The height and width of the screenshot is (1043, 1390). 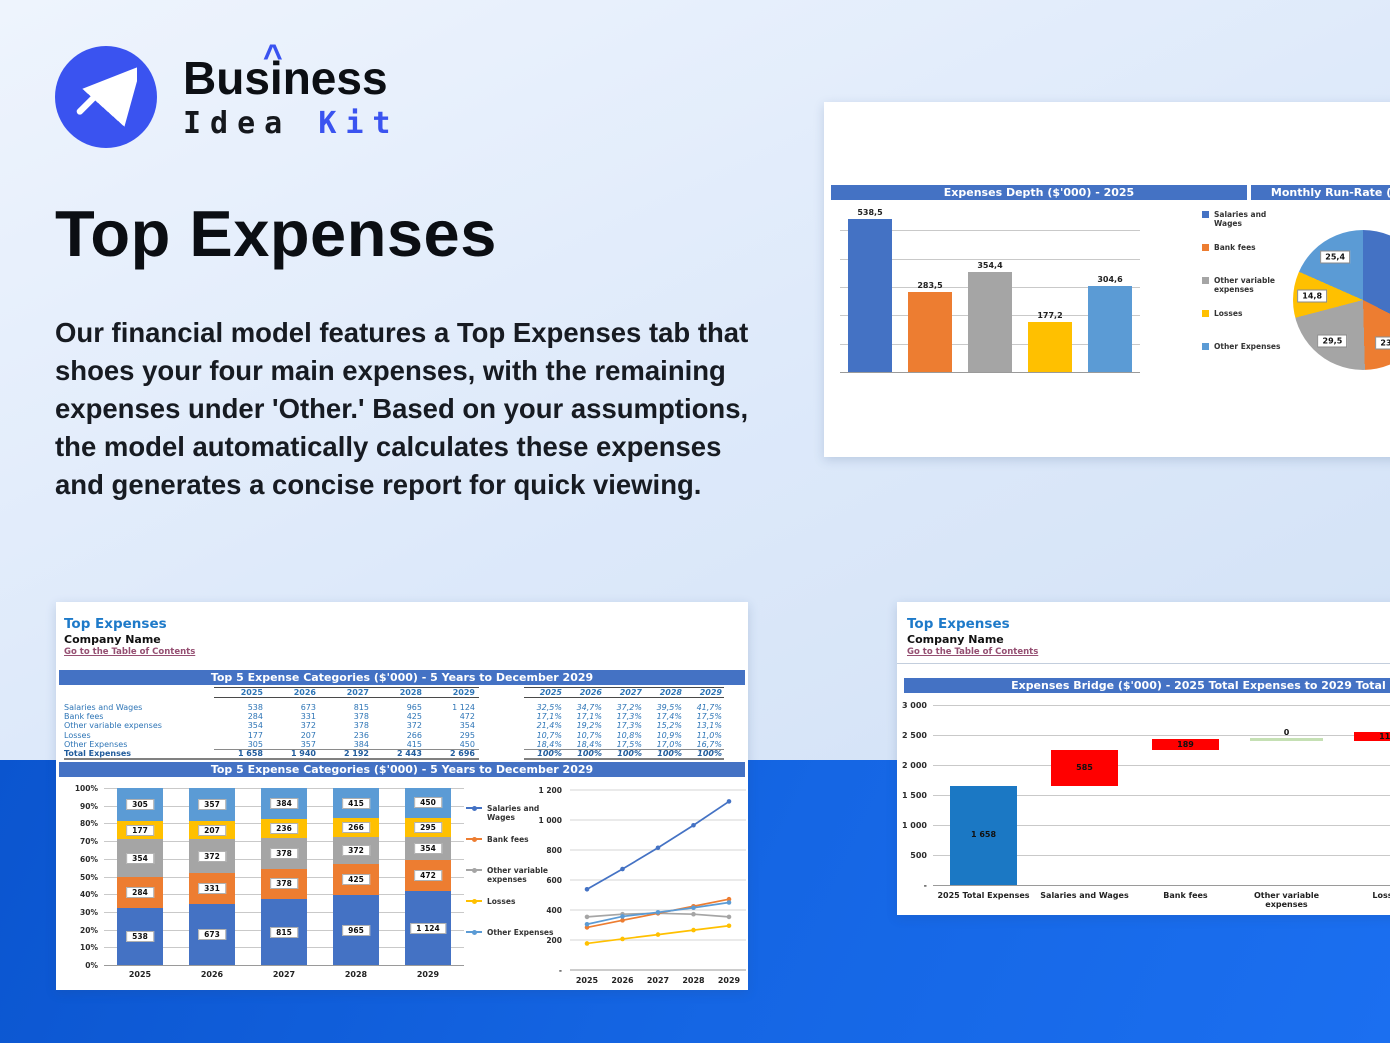 I want to click on y-axis-tick: 2 500, so click(x=914, y=735).